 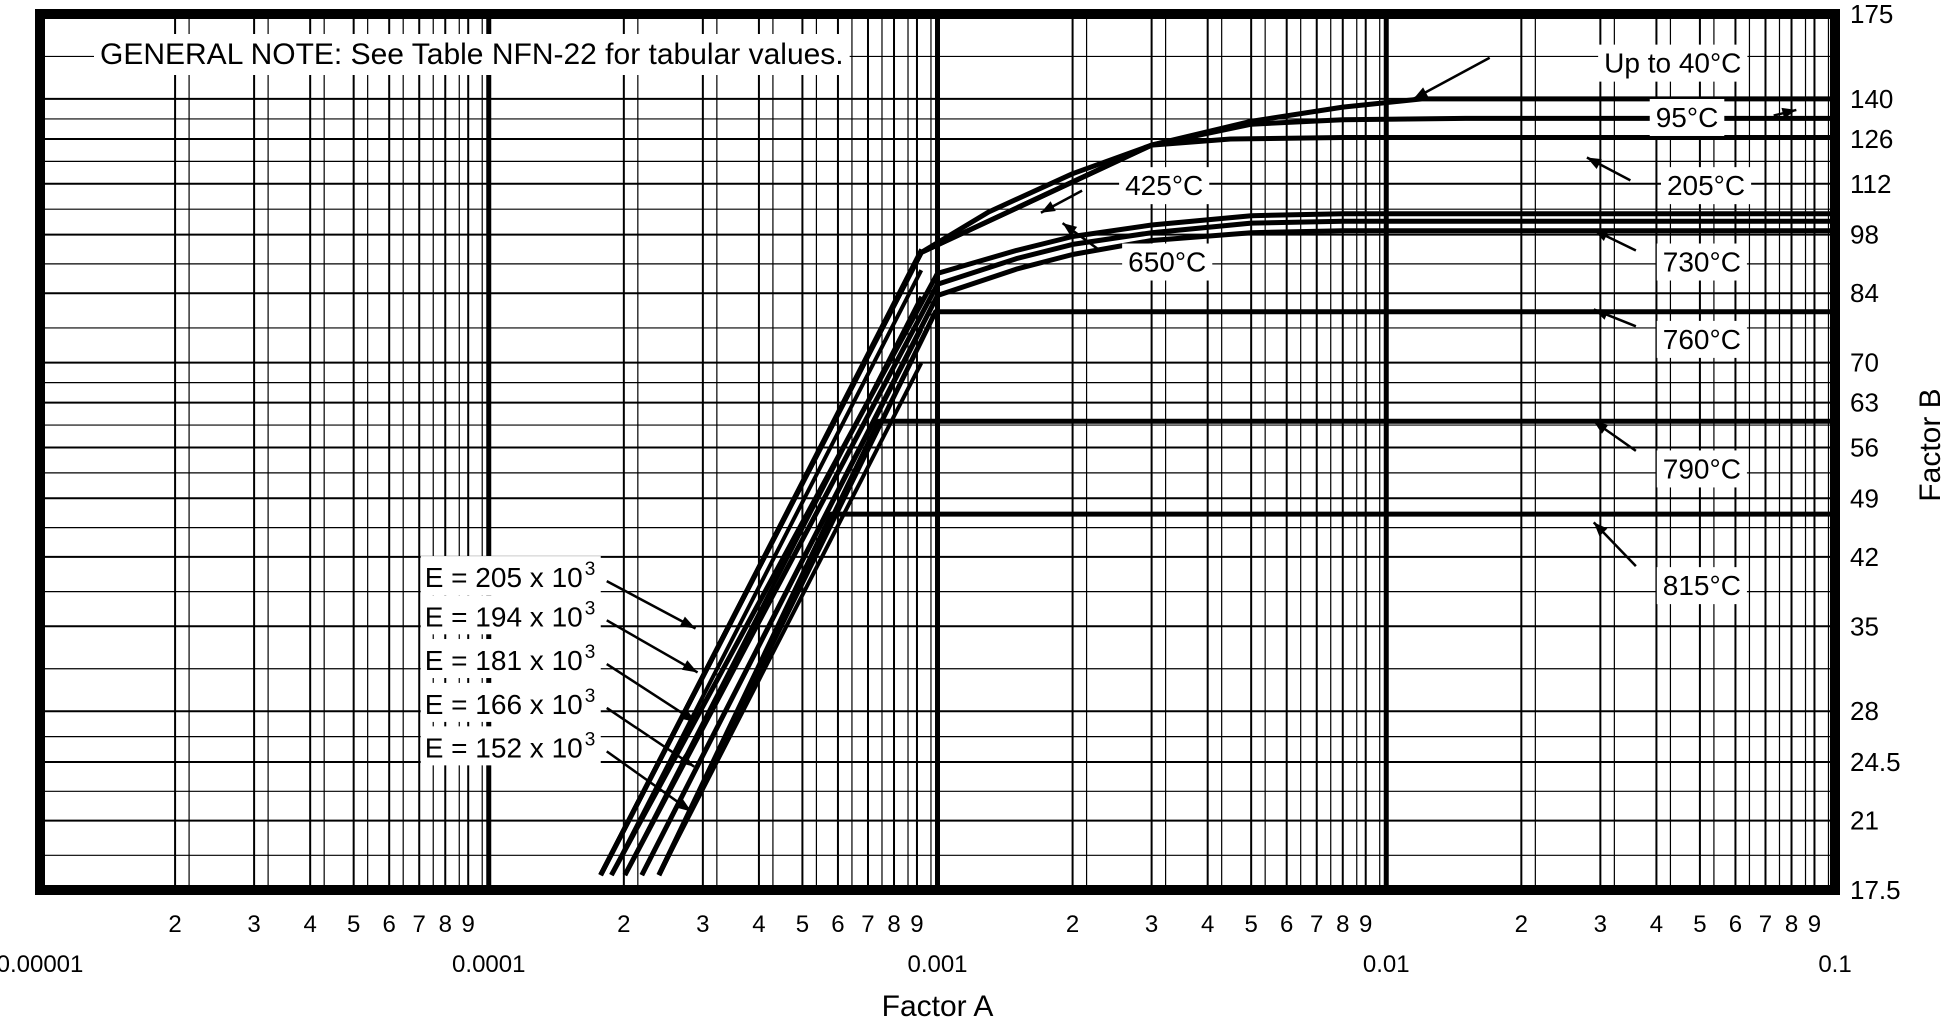 I want to click on y-tick-label: 21, so click(x=1864, y=821).